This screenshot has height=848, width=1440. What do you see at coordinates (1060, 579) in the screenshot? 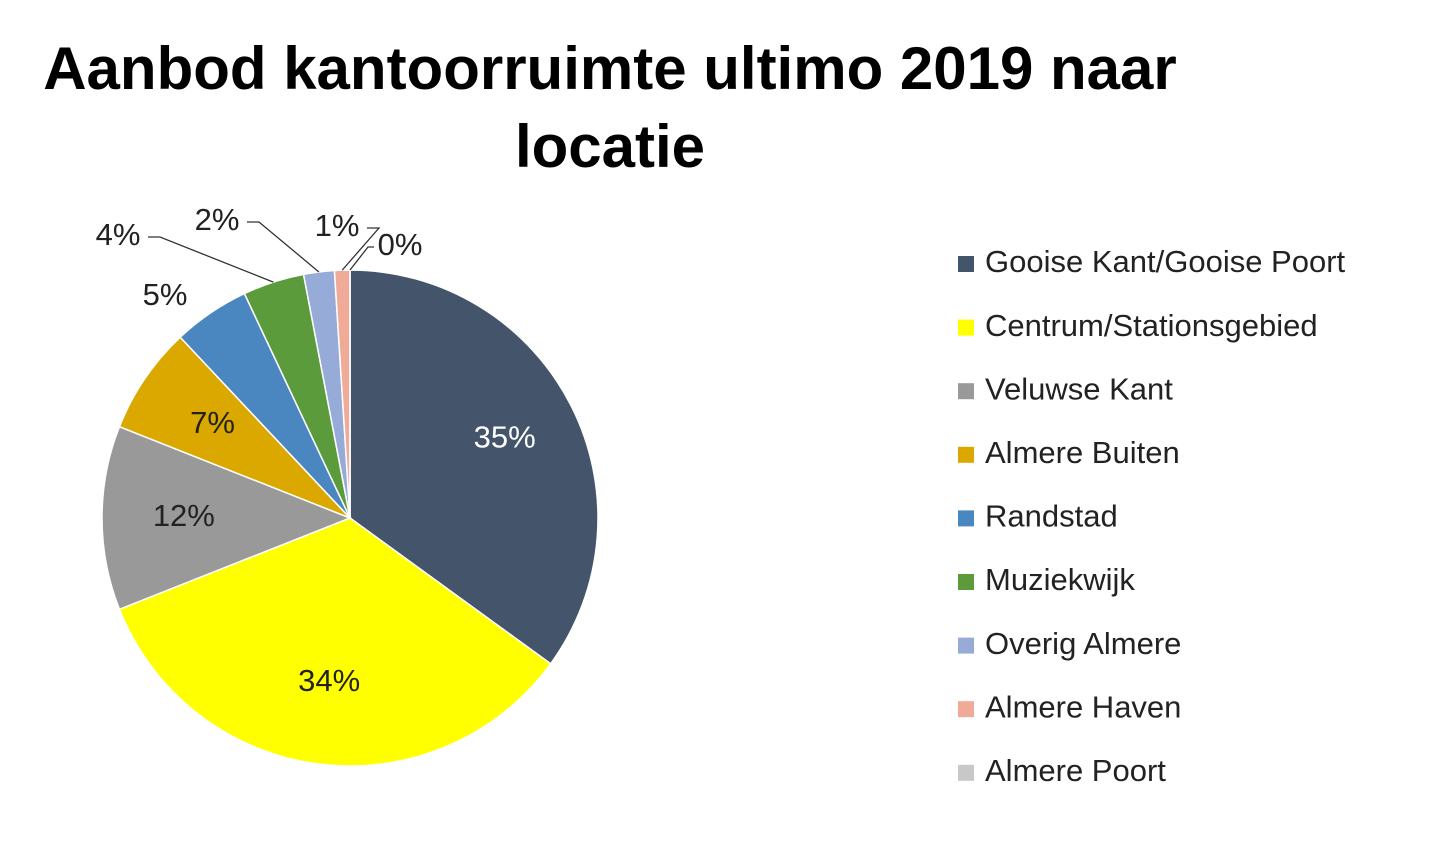
I see `legend-label: Muziekwijk` at bounding box center [1060, 579].